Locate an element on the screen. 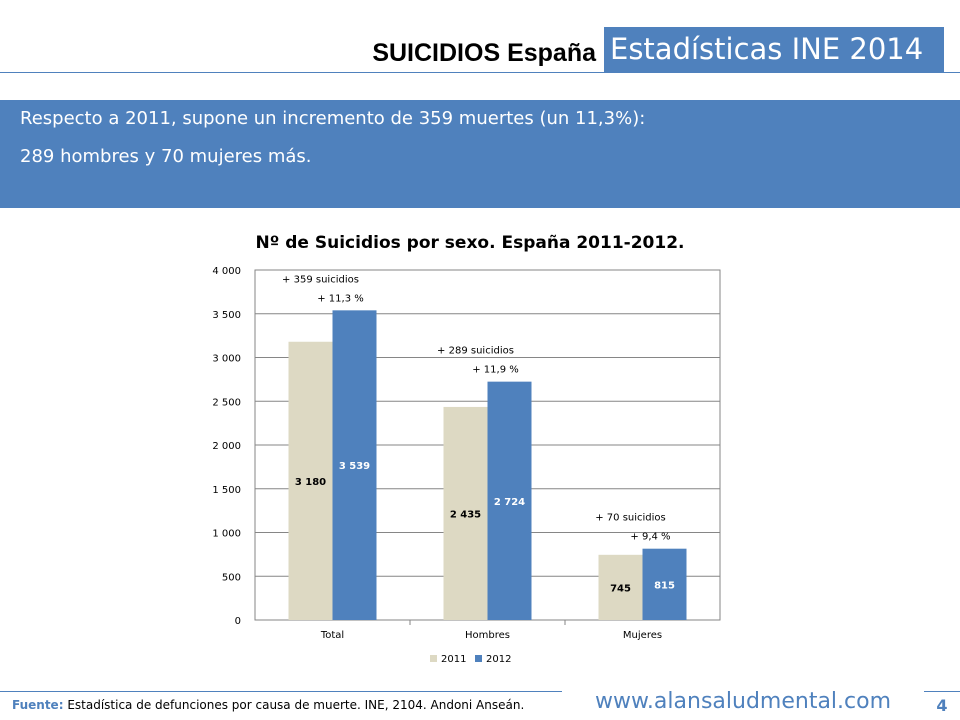 The height and width of the screenshot is (720, 960). bar-2011-mujeres is located at coordinates (620, 587).